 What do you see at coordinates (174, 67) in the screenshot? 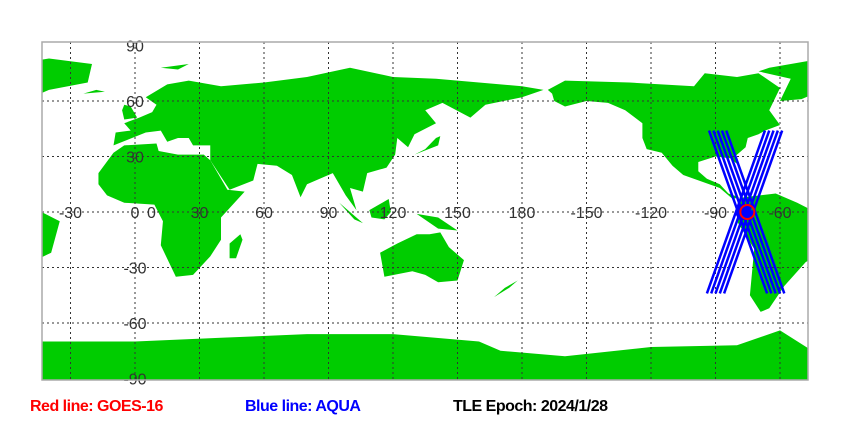
I see `land-svalbard` at bounding box center [174, 67].